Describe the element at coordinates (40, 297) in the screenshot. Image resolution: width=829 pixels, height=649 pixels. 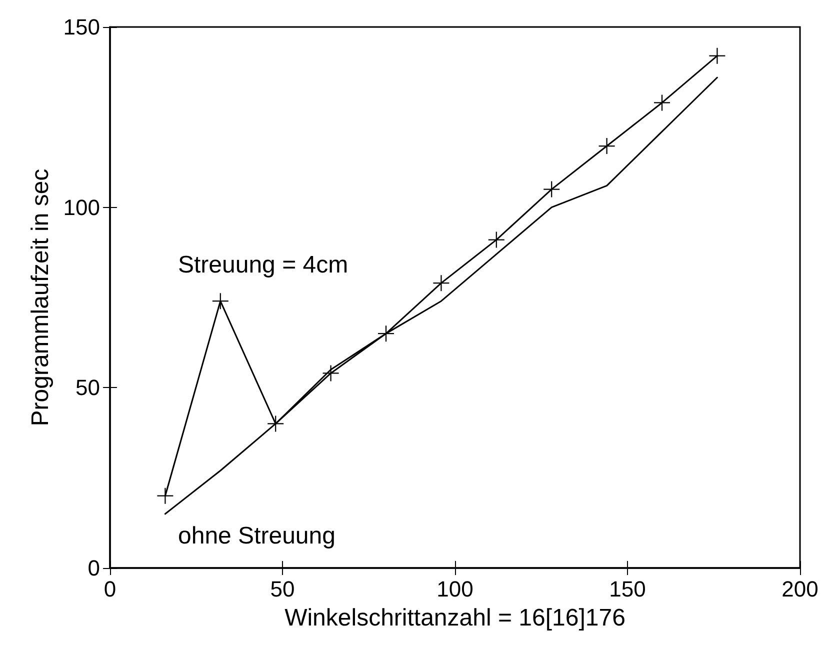
I see `y-axis-title: Programmlaufzeit in sec` at that location.